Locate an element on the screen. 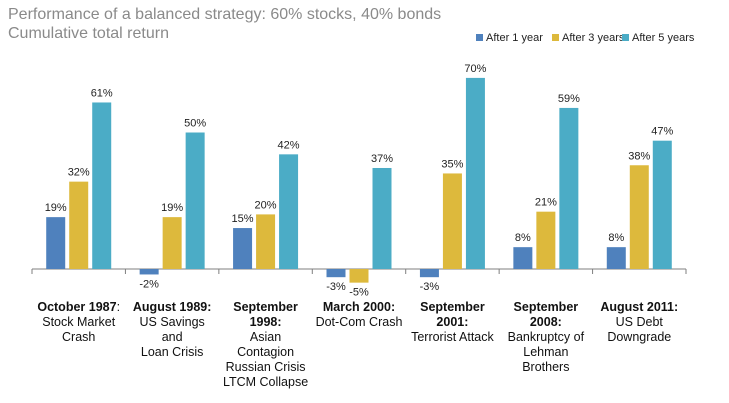 The height and width of the screenshot is (403, 729). category-label-bold: August 1989: is located at coordinates (172, 307).